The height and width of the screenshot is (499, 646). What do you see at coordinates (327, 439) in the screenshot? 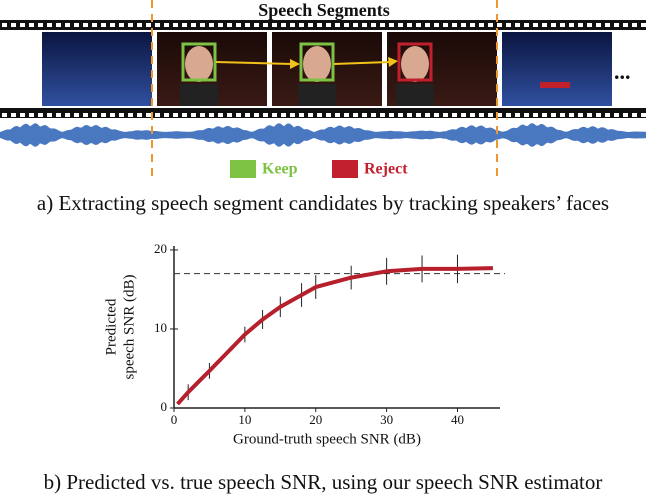
I see `x-axis-label: Ground-truth speech SNR (dB)` at bounding box center [327, 439].